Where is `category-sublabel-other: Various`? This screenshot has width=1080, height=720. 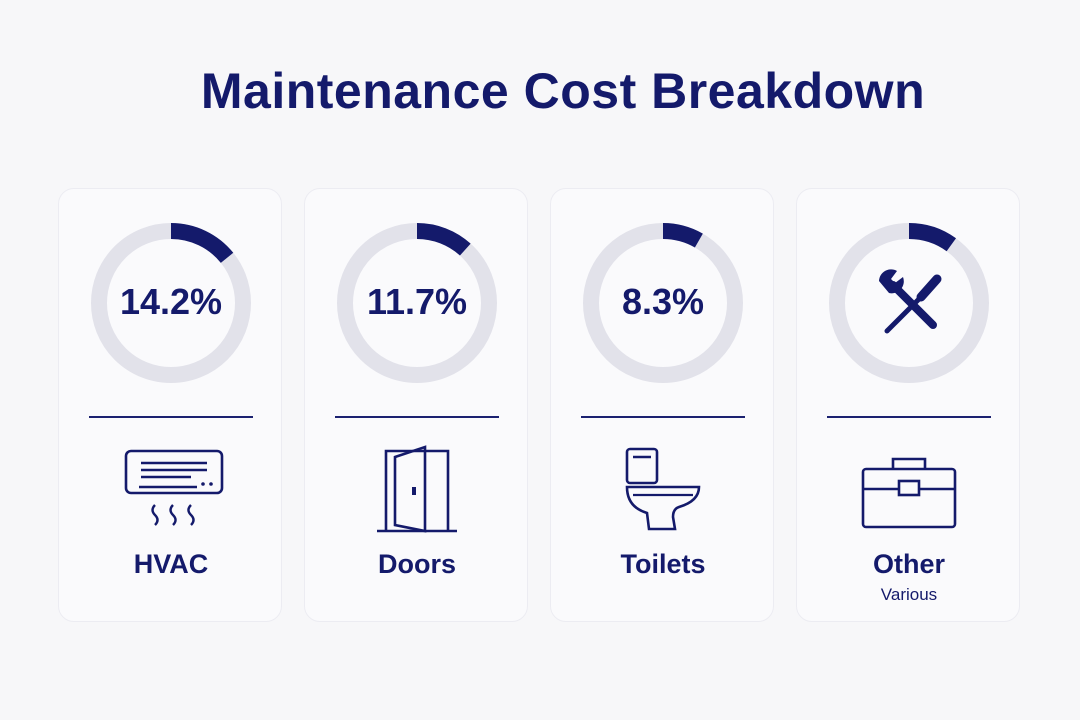 category-sublabel-other: Various is located at coordinates (909, 594).